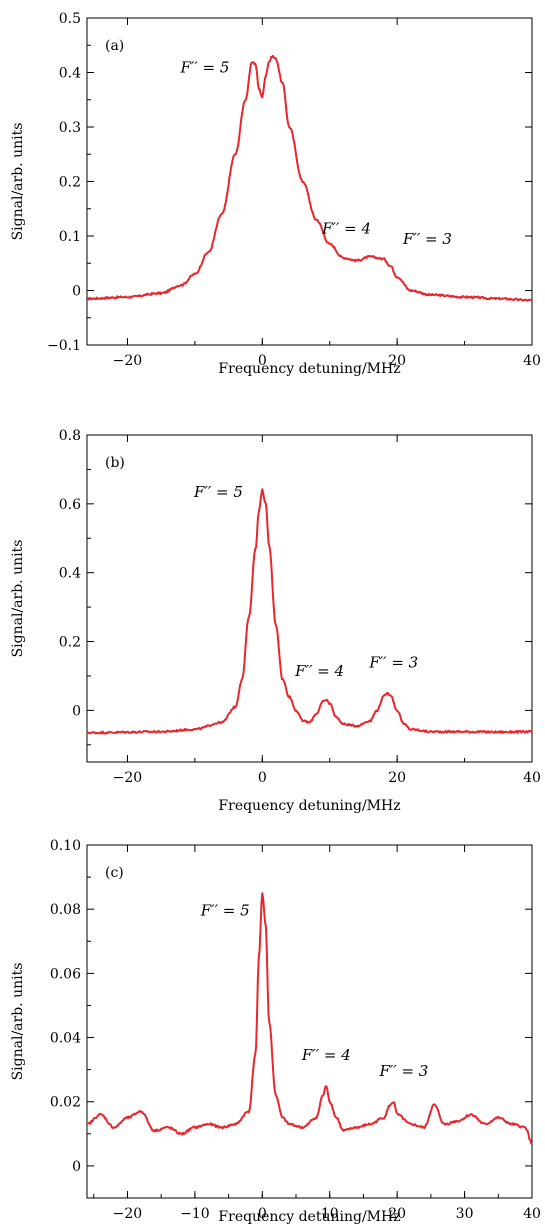 This screenshot has height=1226, width=545. I want to click on y-tick-label: 0.1, so click(70, 237).